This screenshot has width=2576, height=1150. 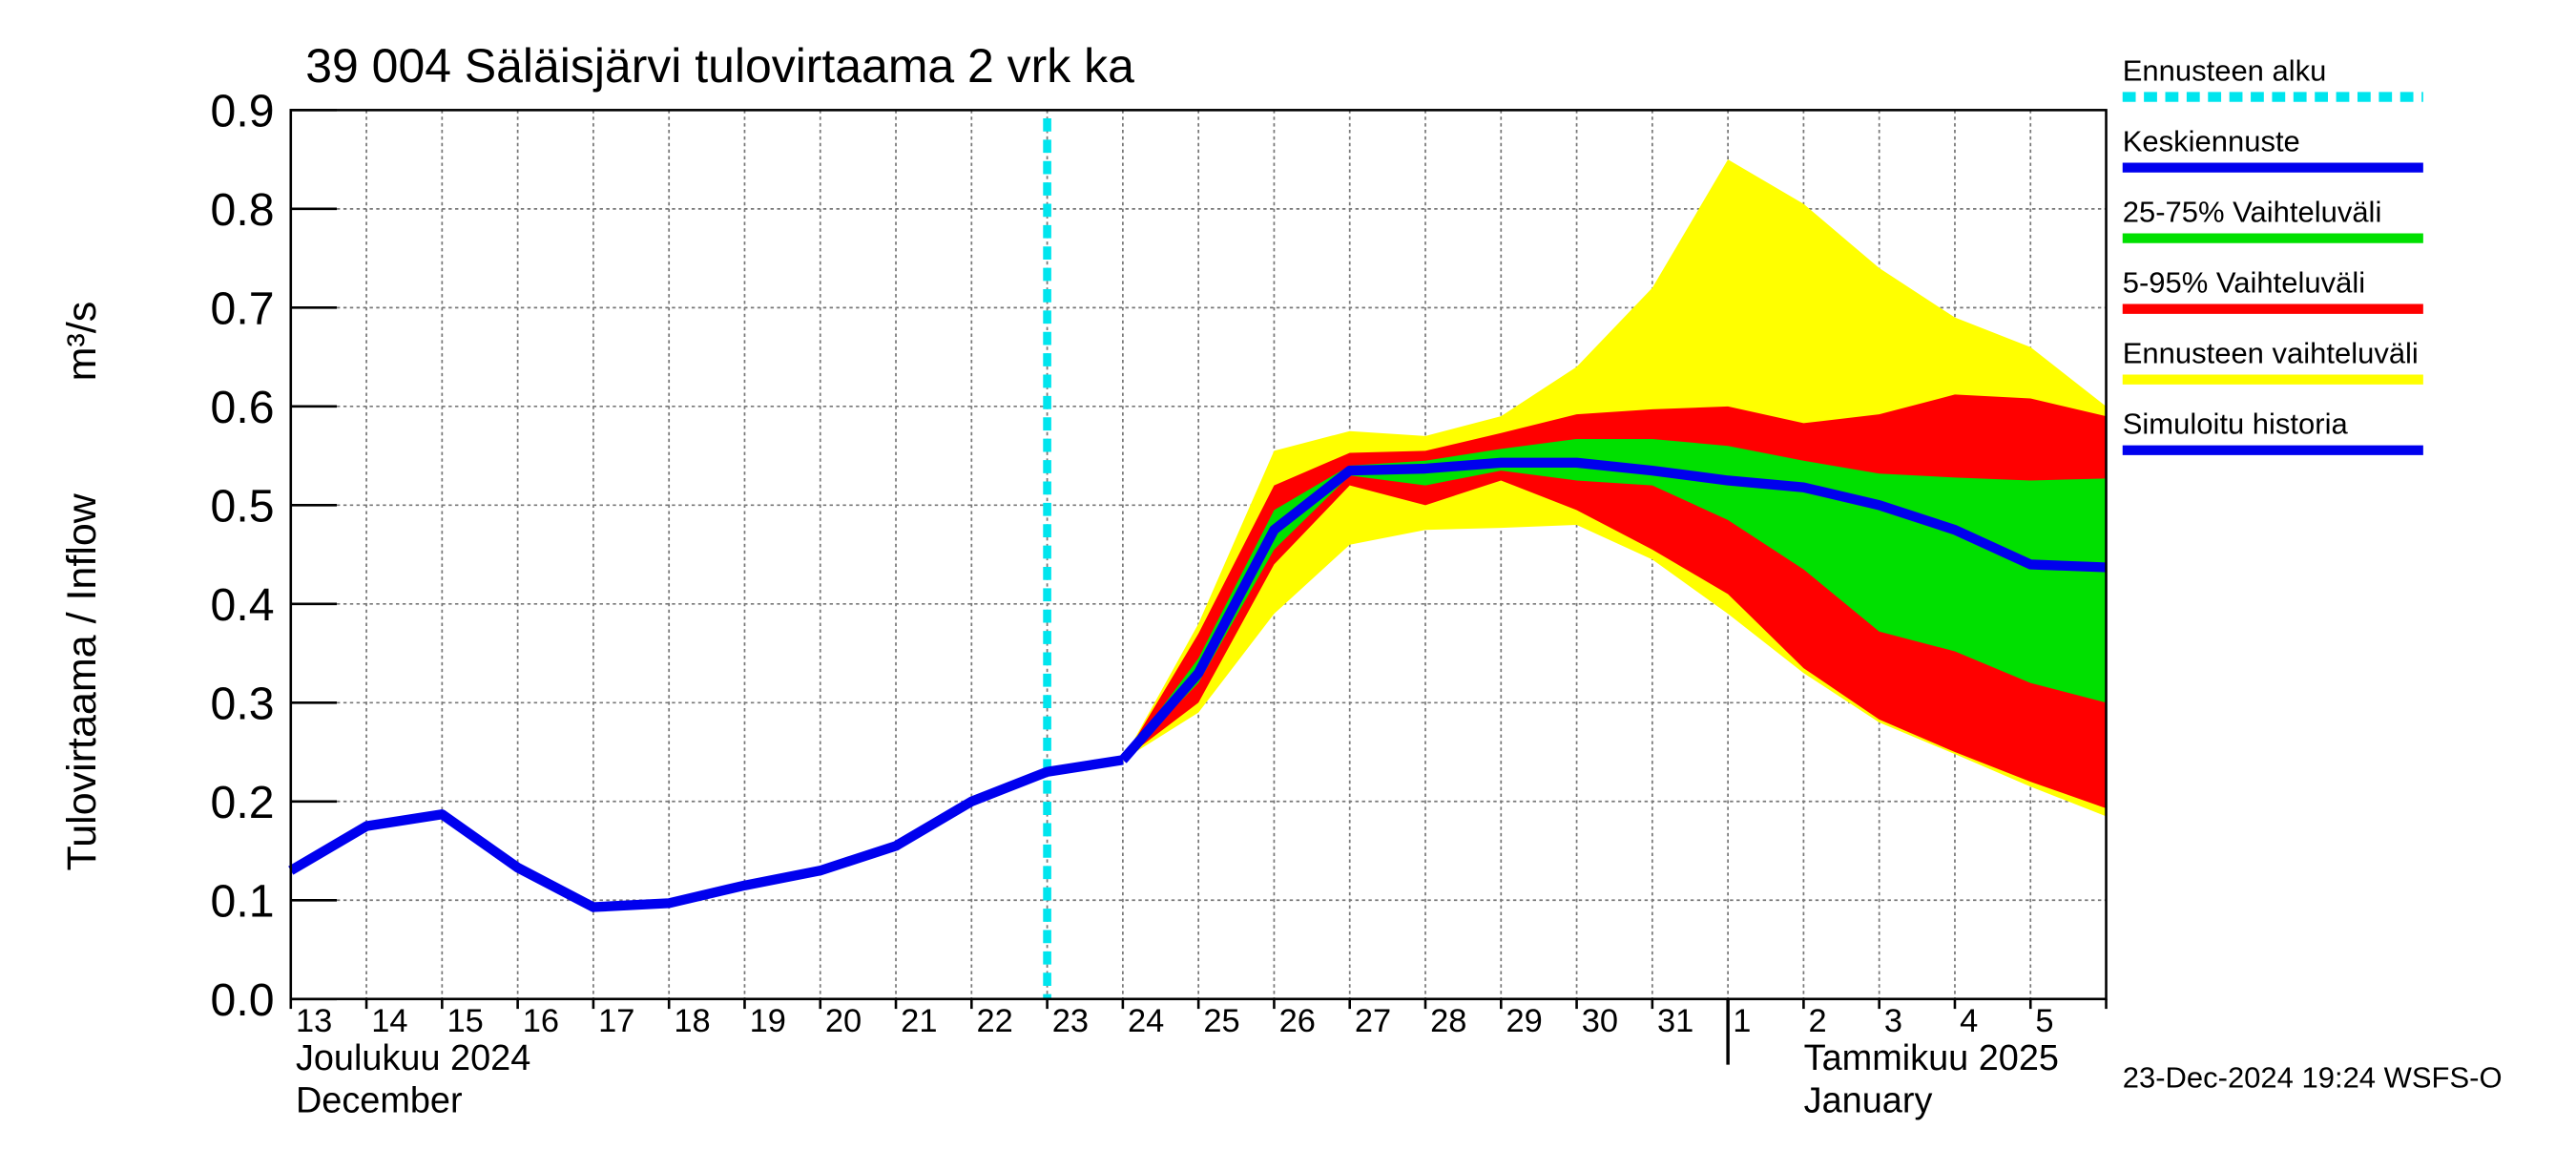 I want to click on x-tick-label: 28, so click(x=1448, y=1021).